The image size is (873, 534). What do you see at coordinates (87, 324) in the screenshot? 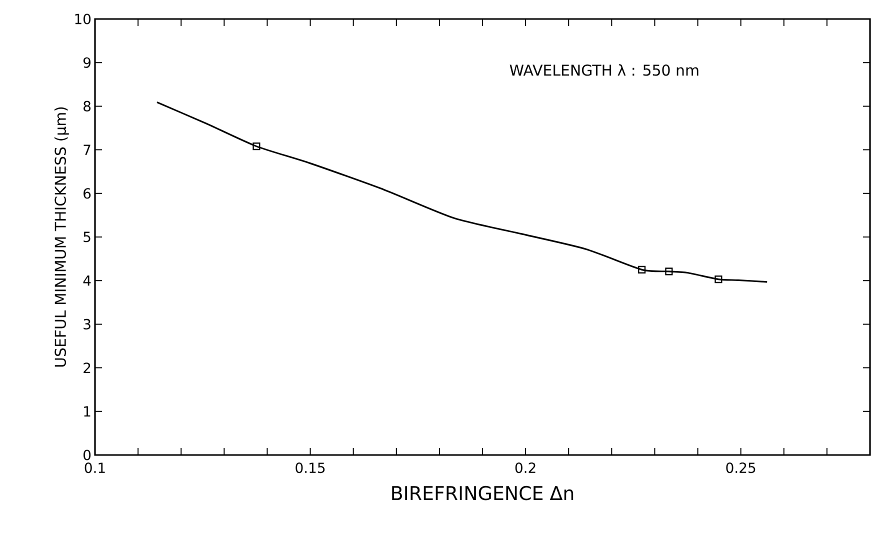
I see `y-tick-label: 3` at bounding box center [87, 324].